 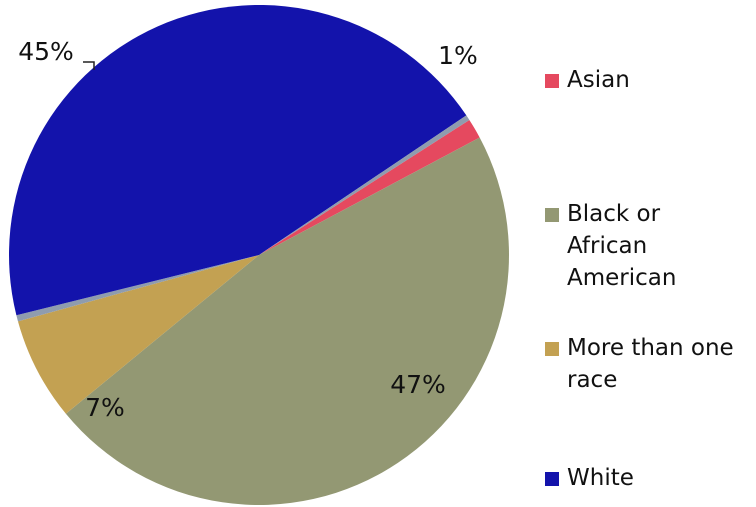 What do you see at coordinates (552, 349) in the screenshot?
I see `legend-swatch-multi` at bounding box center [552, 349].